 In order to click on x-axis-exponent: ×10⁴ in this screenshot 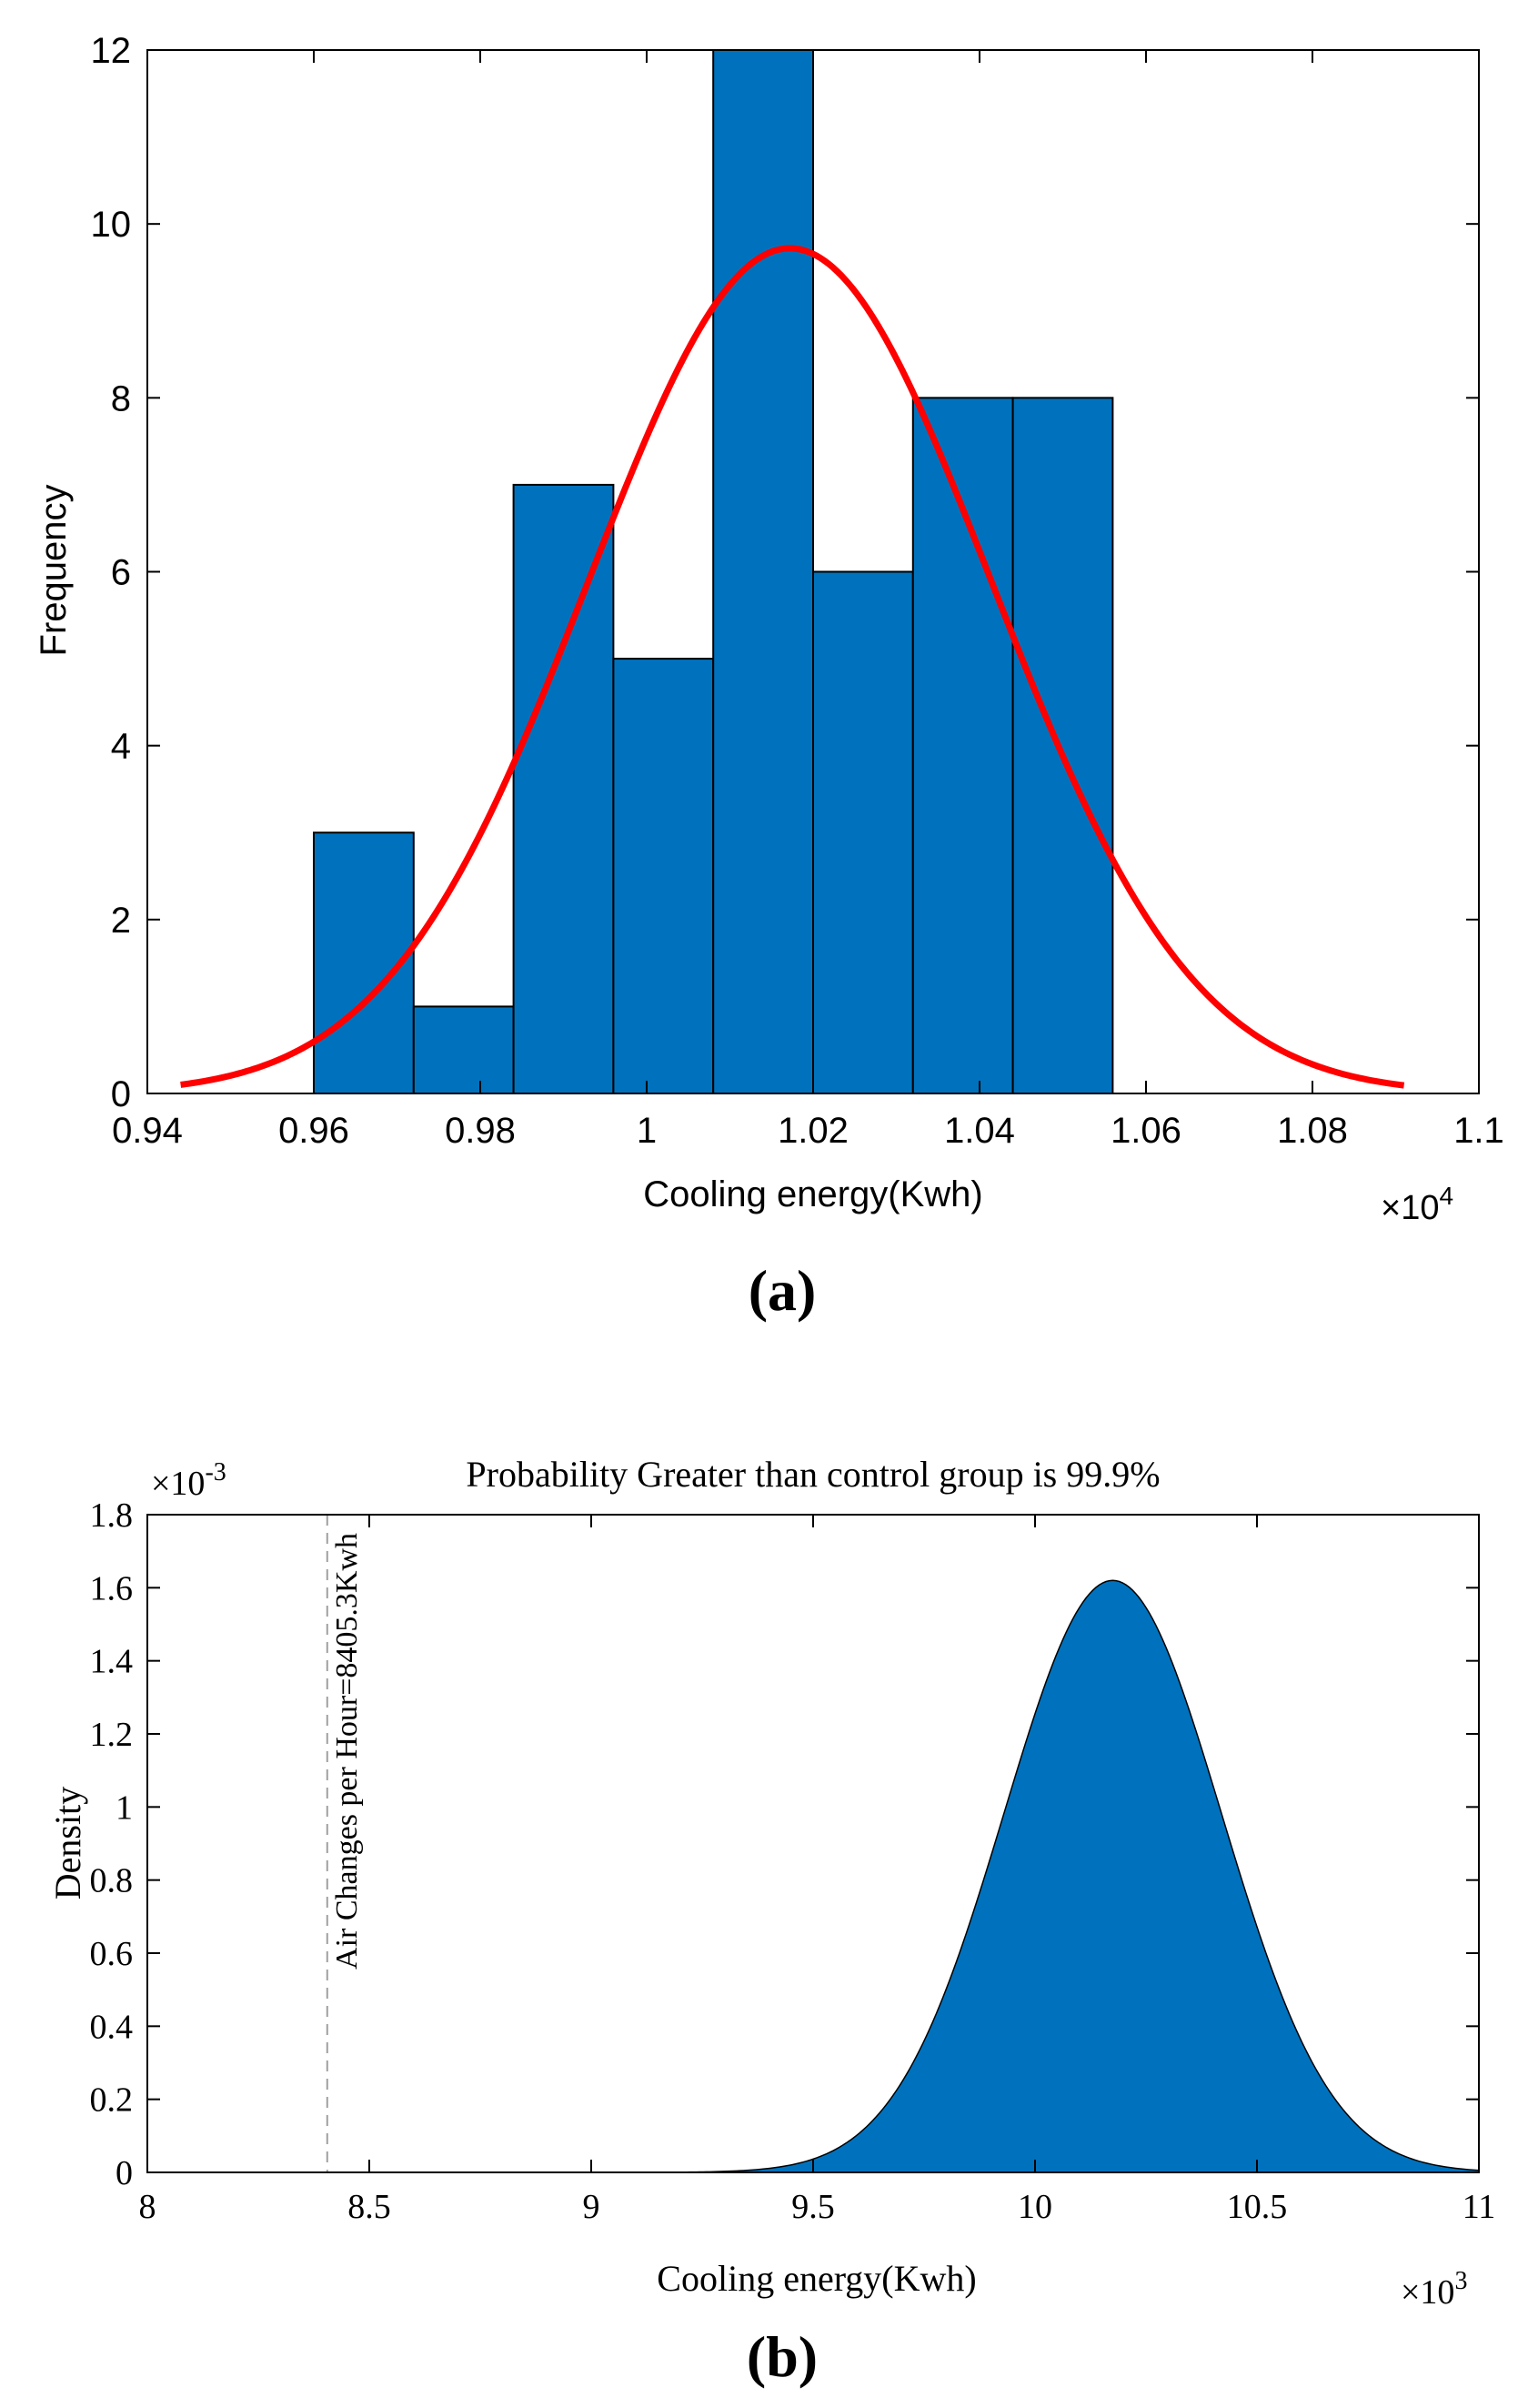, I will do `click(1417, 1204)`.